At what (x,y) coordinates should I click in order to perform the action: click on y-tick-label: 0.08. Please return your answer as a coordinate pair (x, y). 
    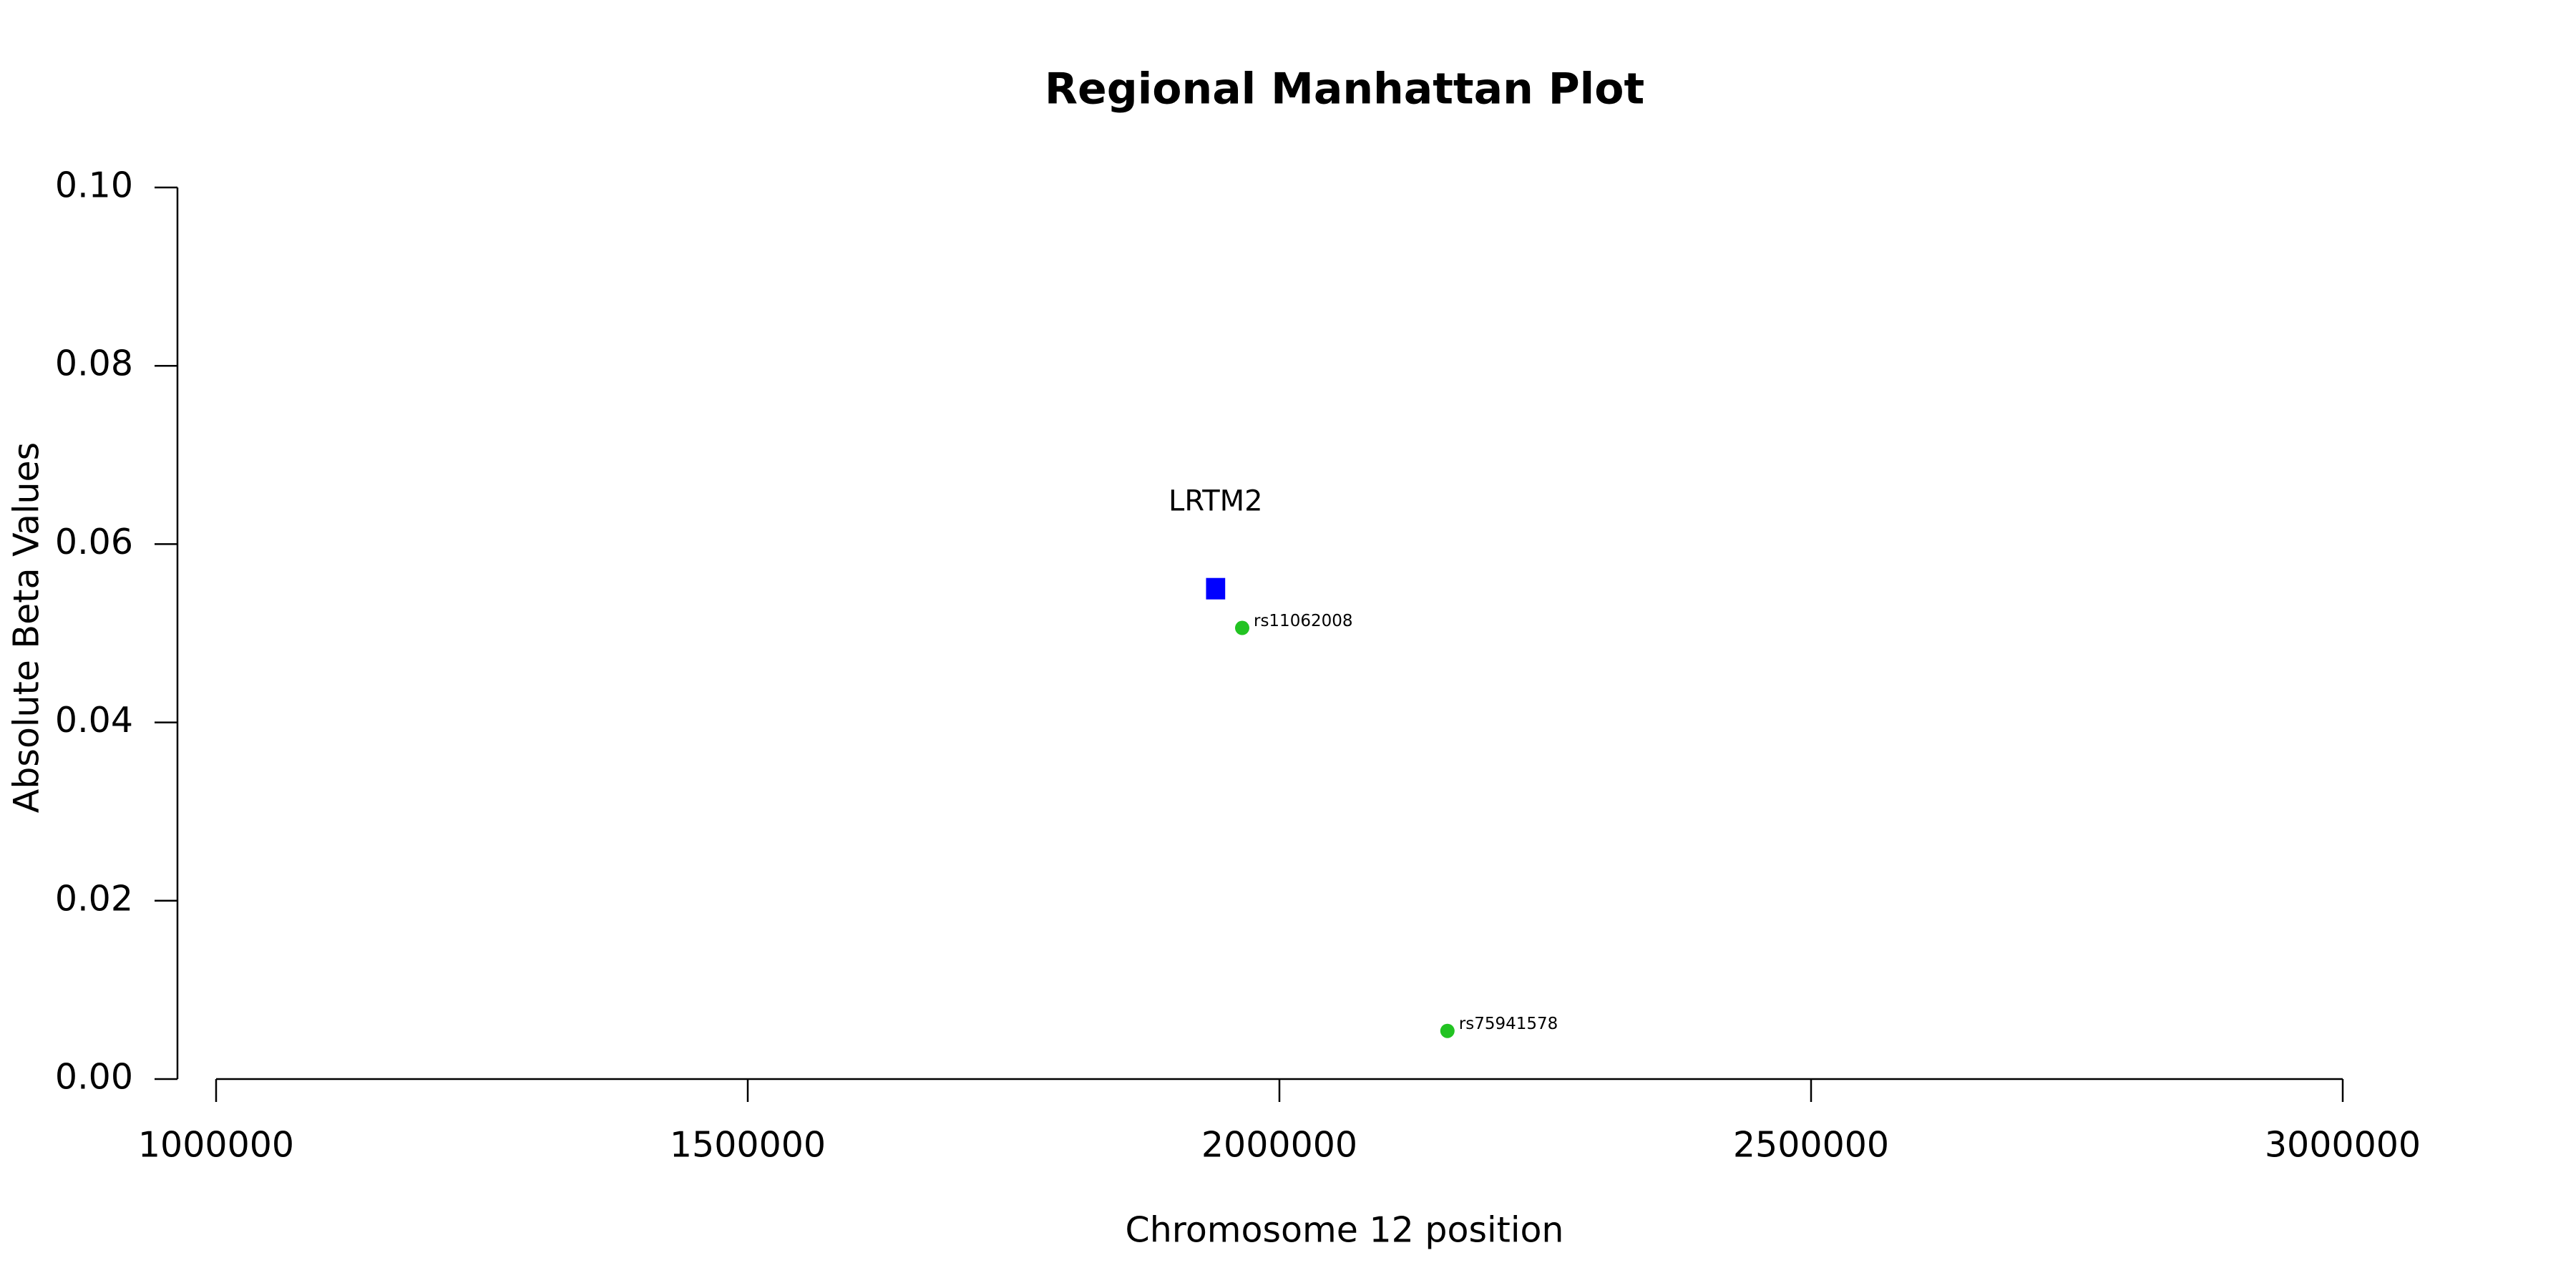
    Looking at the image, I should click on (94, 363).